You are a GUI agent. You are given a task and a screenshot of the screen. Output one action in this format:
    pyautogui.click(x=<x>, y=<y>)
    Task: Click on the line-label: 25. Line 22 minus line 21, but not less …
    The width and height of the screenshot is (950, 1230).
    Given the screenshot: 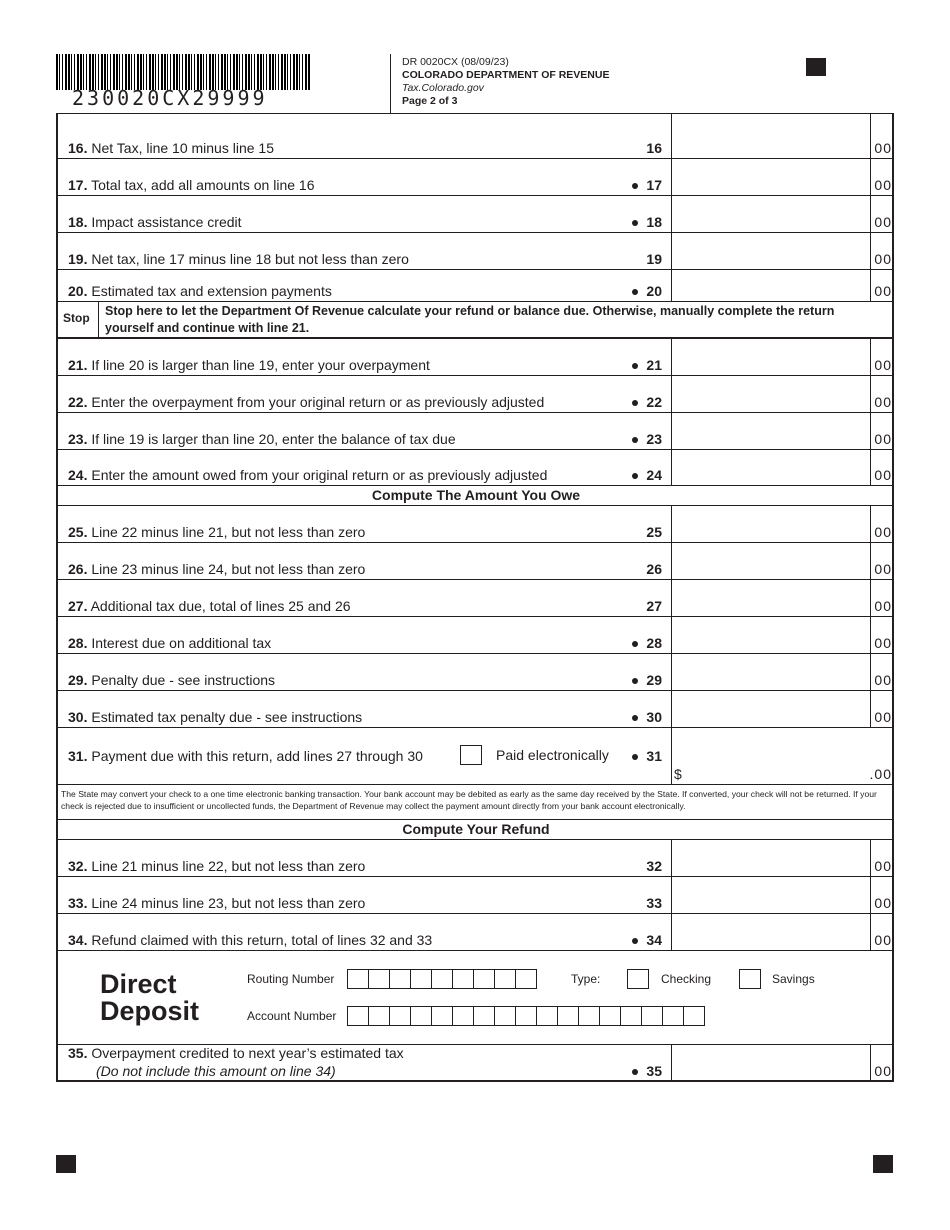 What is the action you would take?
    pyautogui.click(x=216, y=532)
    